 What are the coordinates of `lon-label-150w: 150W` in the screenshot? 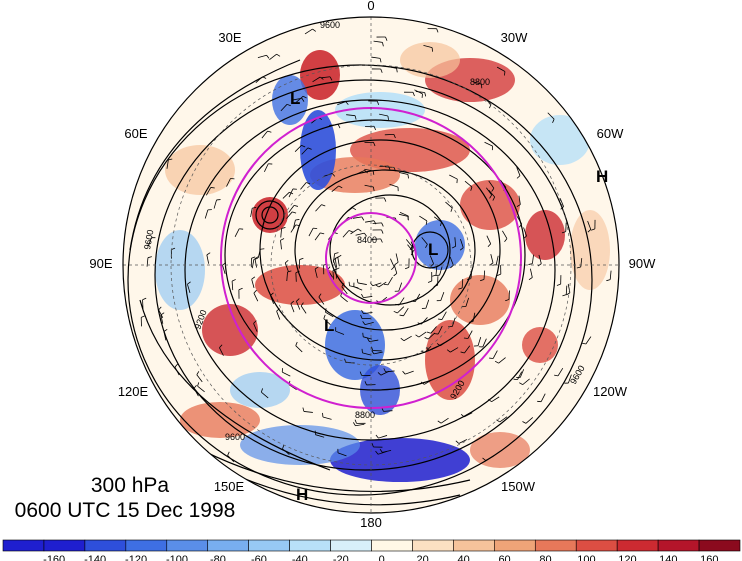 It's located at (518, 486).